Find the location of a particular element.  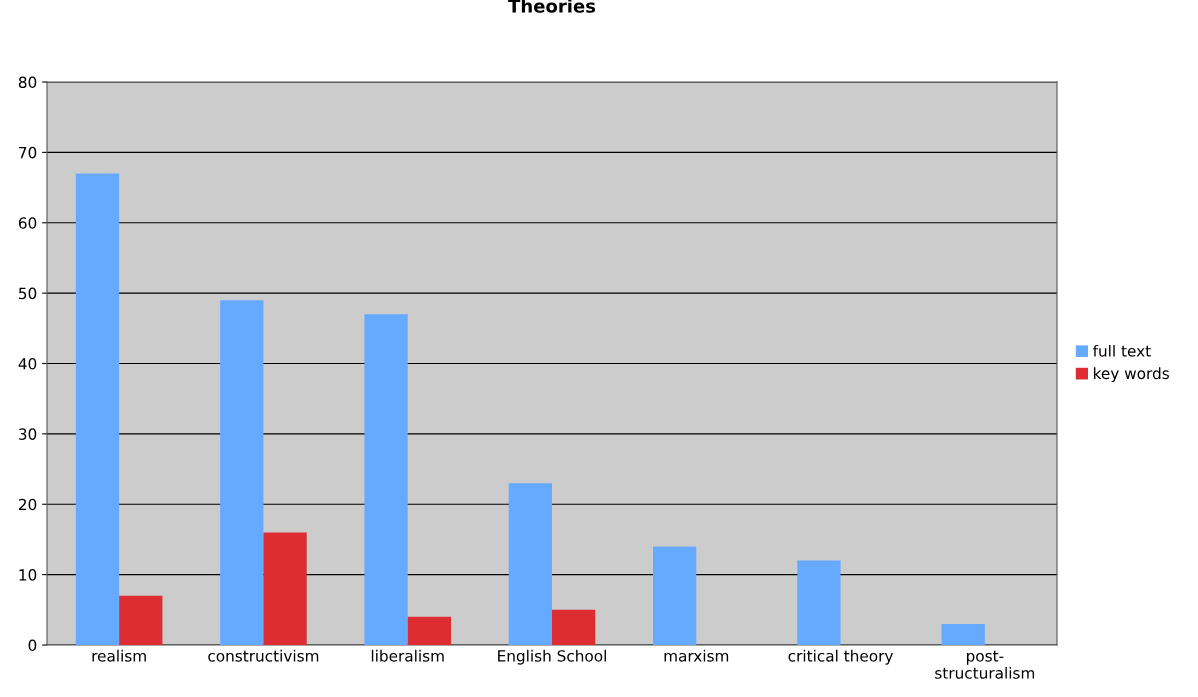

y-tick-label: 30 is located at coordinates (28, 434).